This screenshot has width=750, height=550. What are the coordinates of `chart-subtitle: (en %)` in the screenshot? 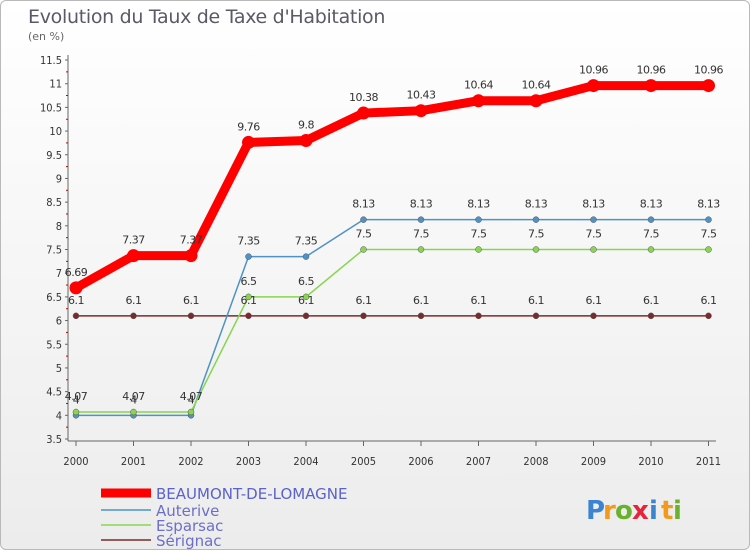 It's located at (46, 36).